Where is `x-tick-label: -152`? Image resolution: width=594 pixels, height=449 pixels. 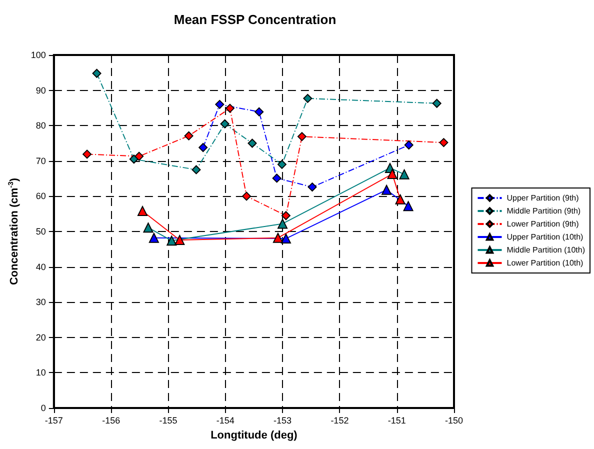 x-tick-label: -152 is located at coordinates (339, 421).